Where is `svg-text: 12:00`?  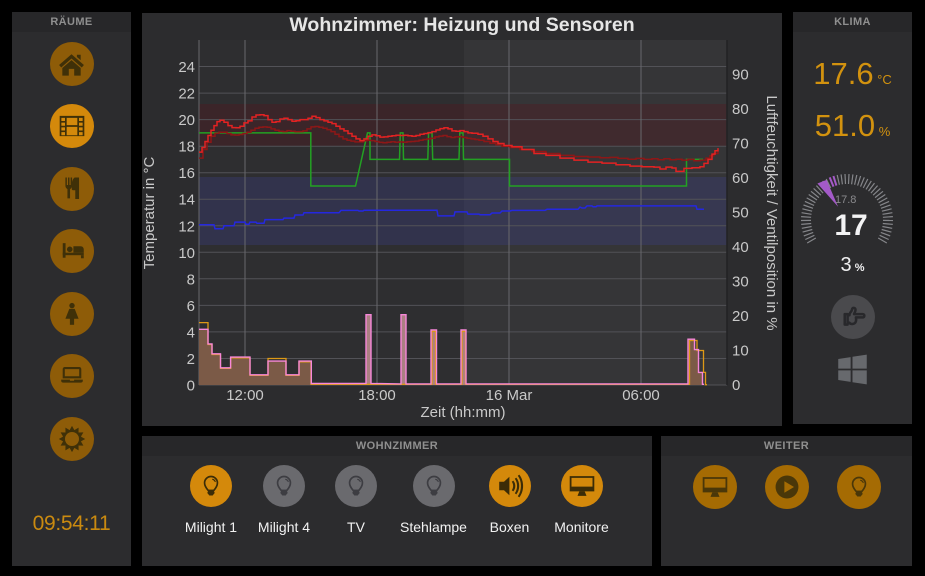
svg-text: 12:00 is located at coordinates (245, 395).